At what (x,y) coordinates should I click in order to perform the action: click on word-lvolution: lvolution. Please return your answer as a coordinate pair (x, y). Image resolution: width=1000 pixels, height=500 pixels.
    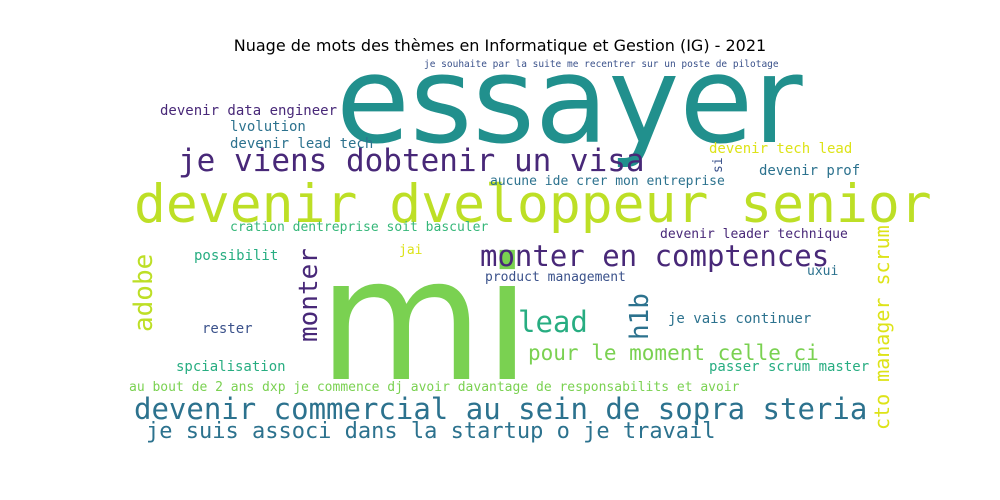
    Looking at the image, I should click on (268, 127).